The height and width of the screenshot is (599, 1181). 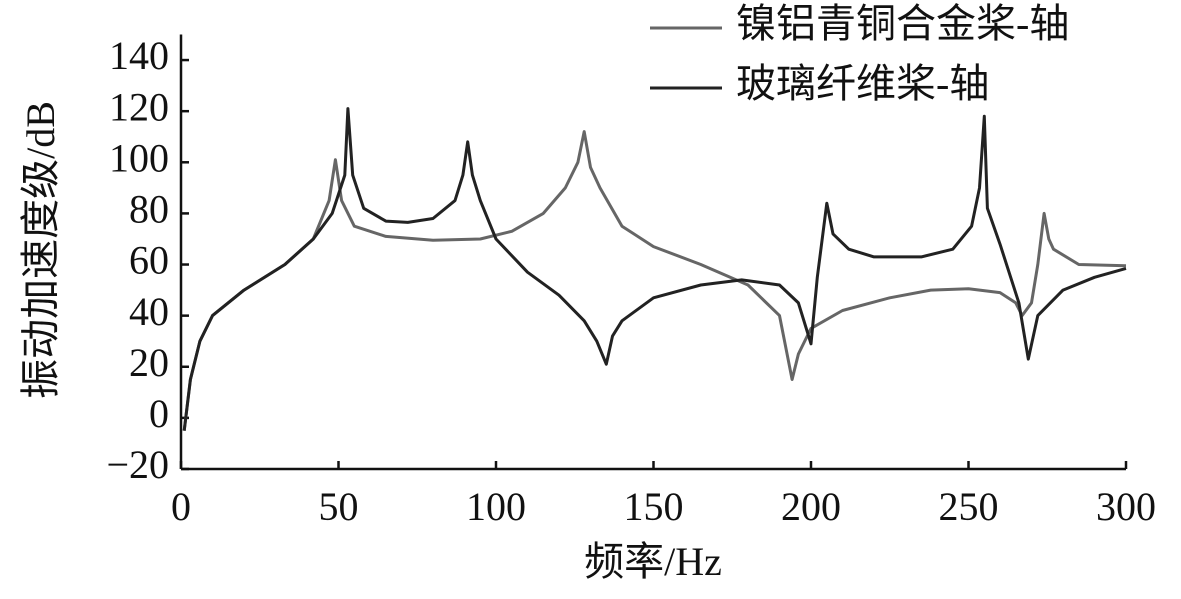 What do you see at coordinates (862, 83) in the screenshot?
I see `legend-label: 玻璃纤维桨-轴` at bounding box center [862, 83].